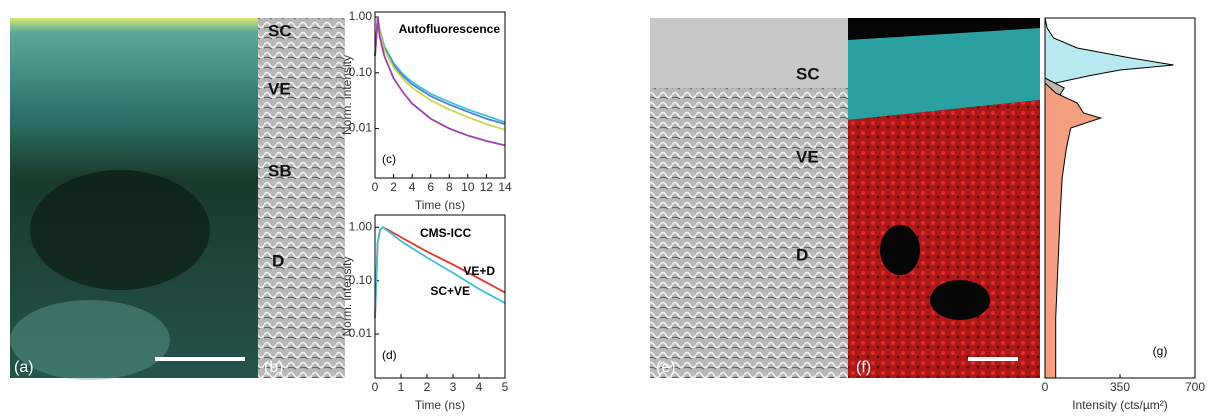 The image size is (1209, 417). I want to click on panel-label: (b), so click(274, 367).